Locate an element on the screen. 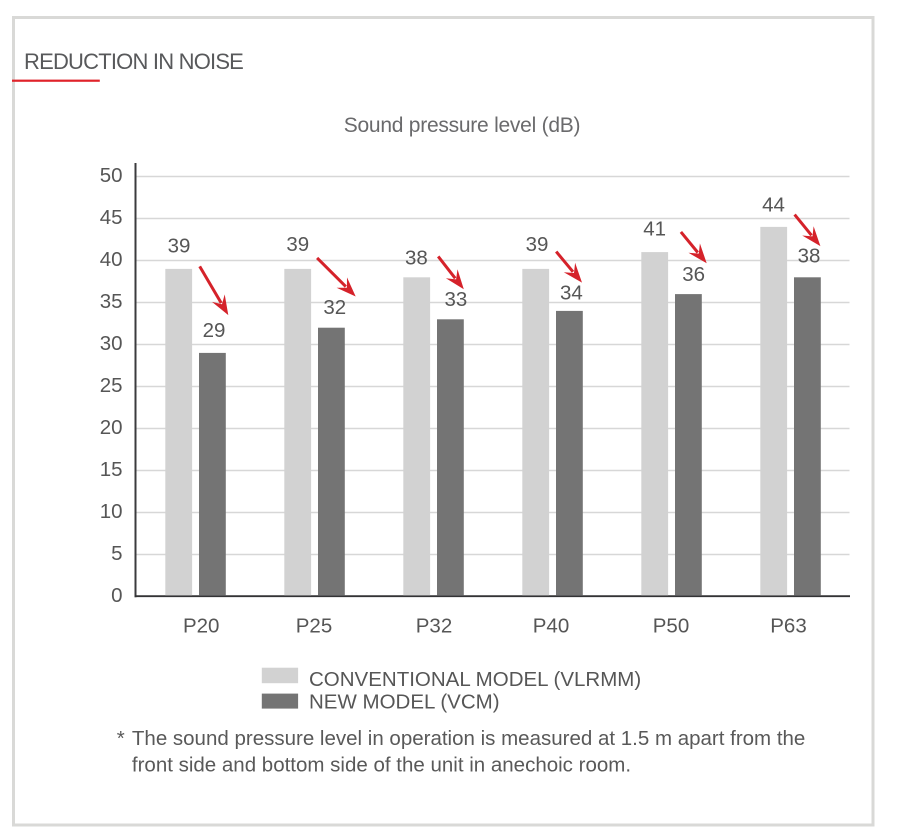 The width and height of the screenshot is (903, 833). svg-text: P25 is located at coordinates (314, 626).